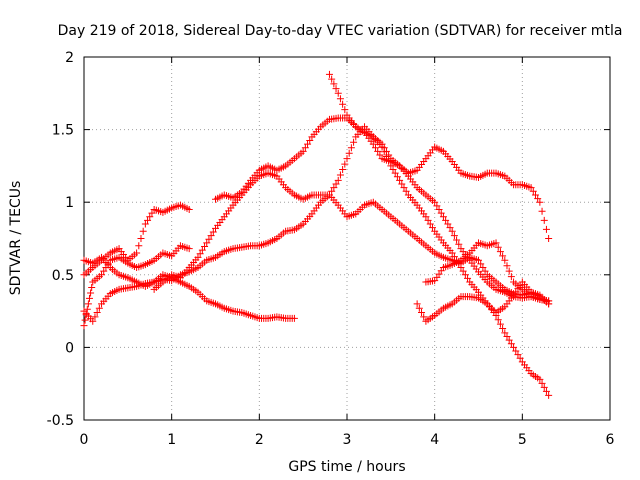  I want to click on y-tick-label: 0.5, so click(63, 276).